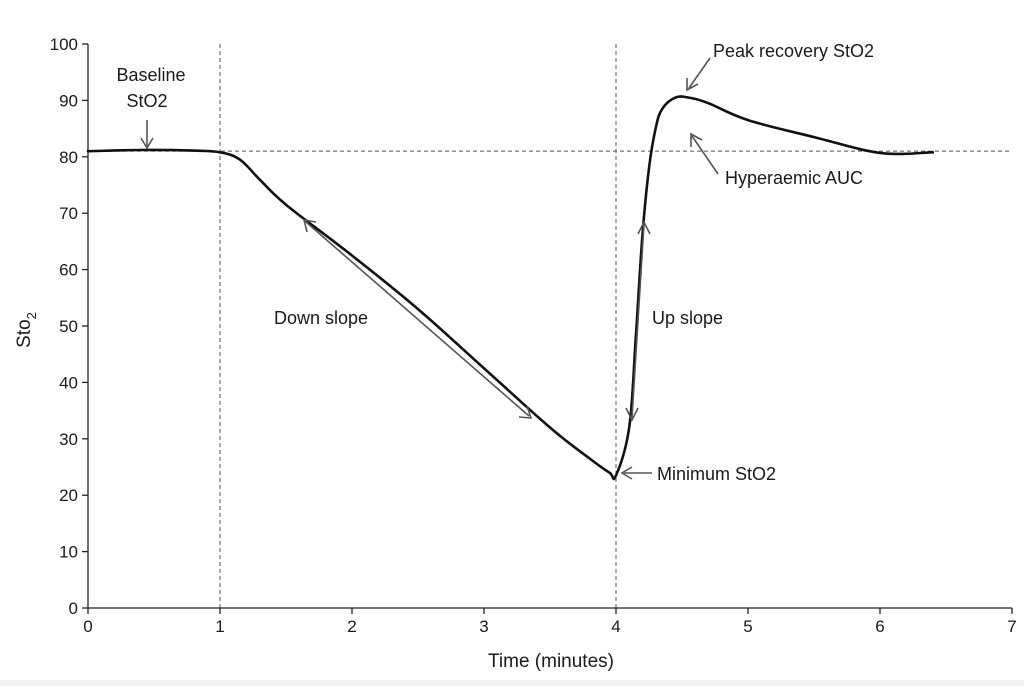 The width and height of the screenshot is (1024, 686). I want to click on baseline-label-line1: Baseline, so click(150, 75).